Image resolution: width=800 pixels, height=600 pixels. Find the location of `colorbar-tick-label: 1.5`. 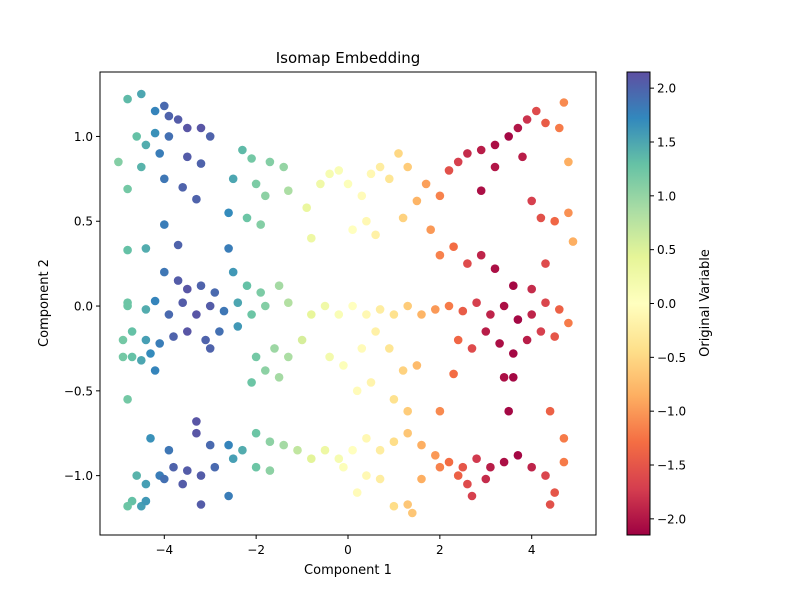

colorbar-tick-label: 1.5 is located at coordinates (666, 142).